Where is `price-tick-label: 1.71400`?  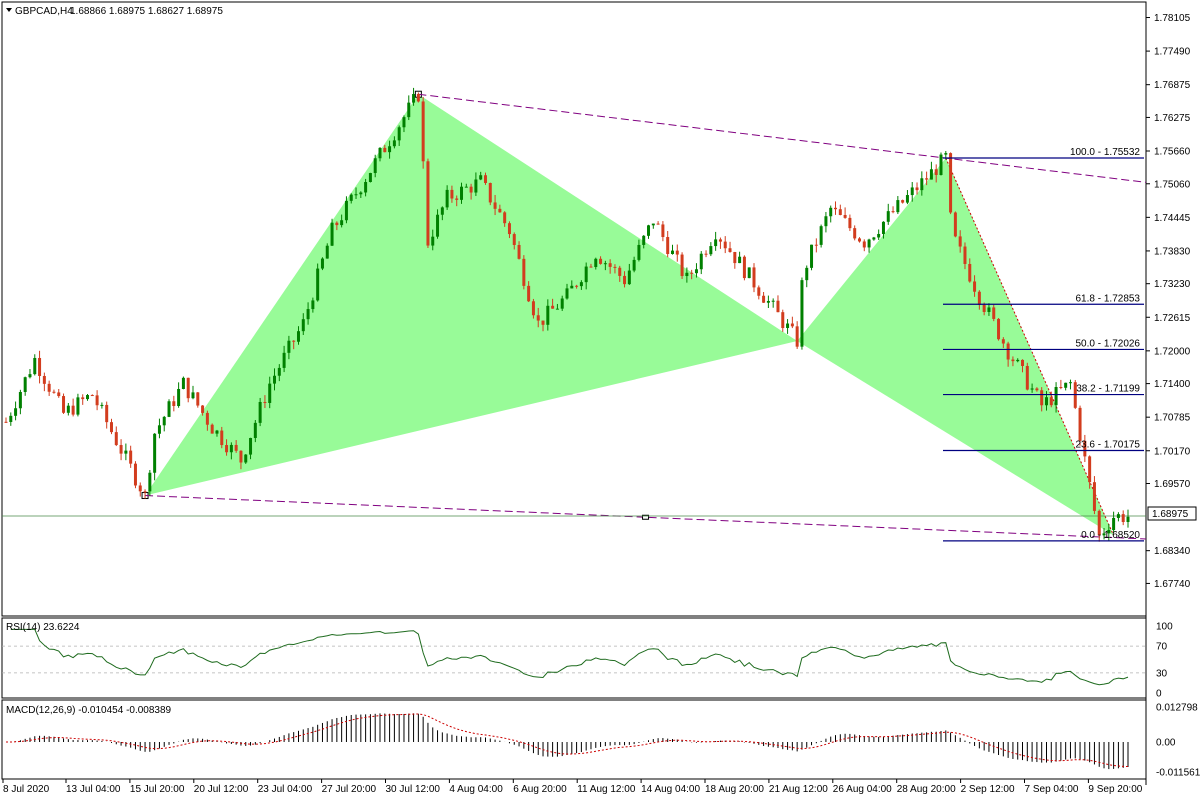
price-tick-label: 1.71400 is located at coordinates (1172, 384).